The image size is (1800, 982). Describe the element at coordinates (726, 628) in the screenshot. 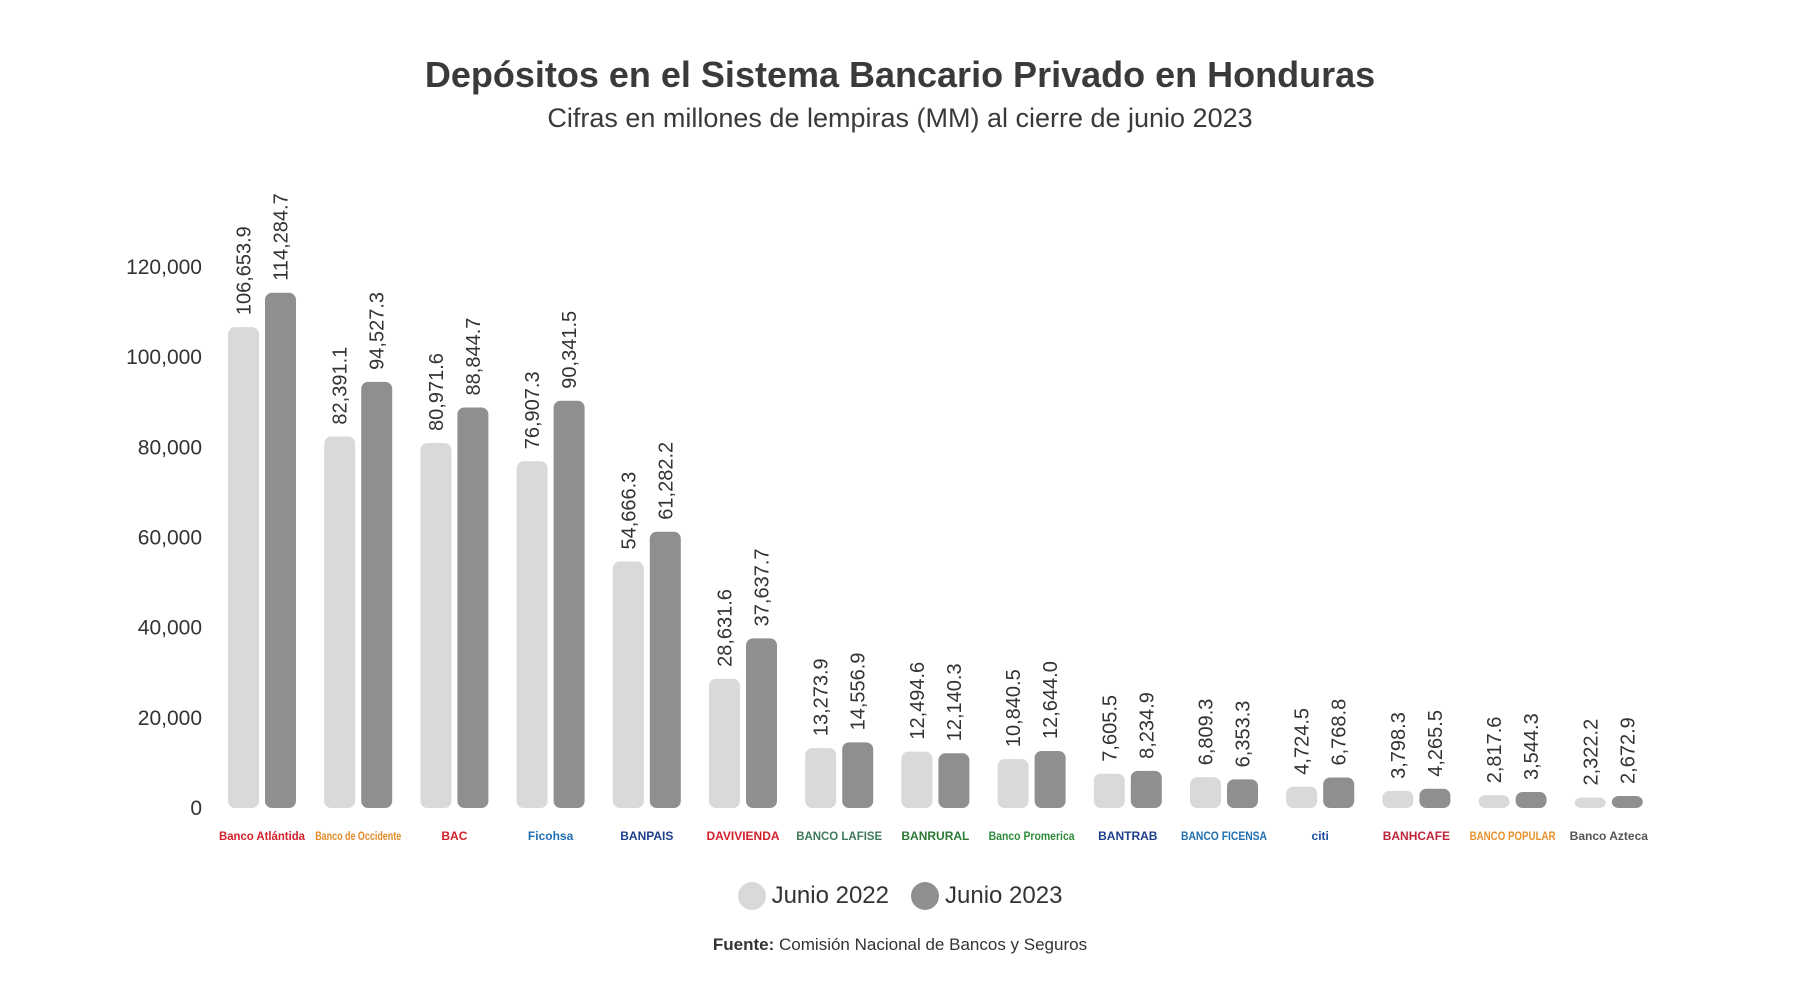

I see `data-label: 28,631.6` at that location.